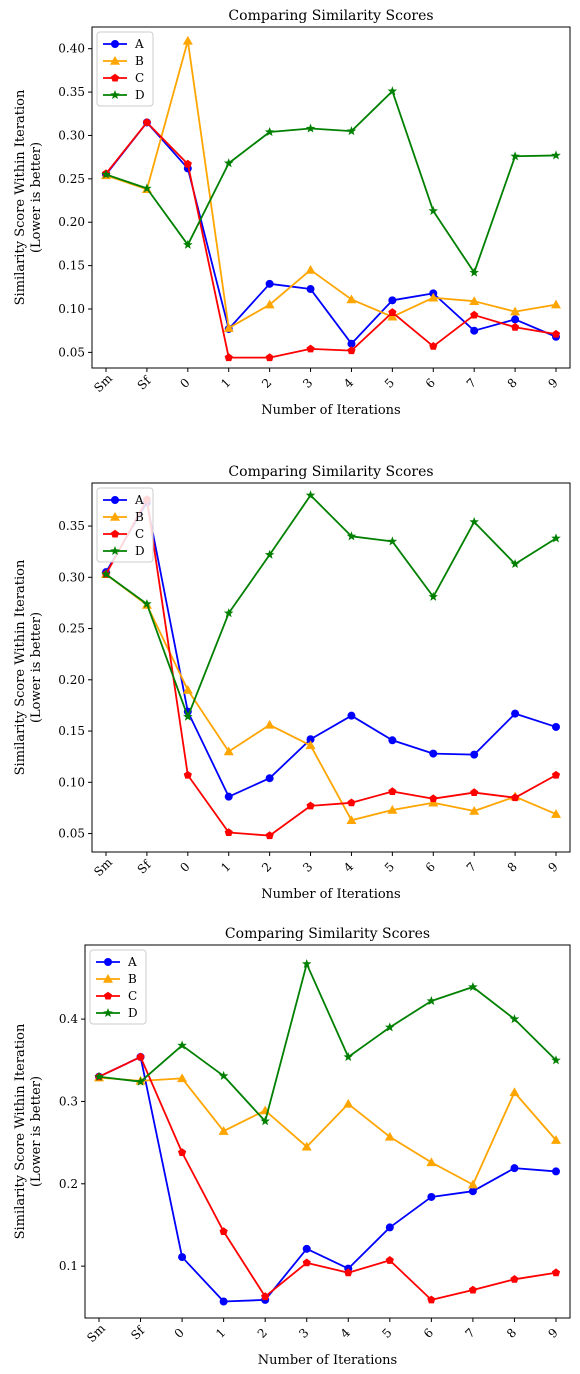  Describe the element at coordinates (389, 383) in the screenshot. I see `x-tick-label: 5` at that location.